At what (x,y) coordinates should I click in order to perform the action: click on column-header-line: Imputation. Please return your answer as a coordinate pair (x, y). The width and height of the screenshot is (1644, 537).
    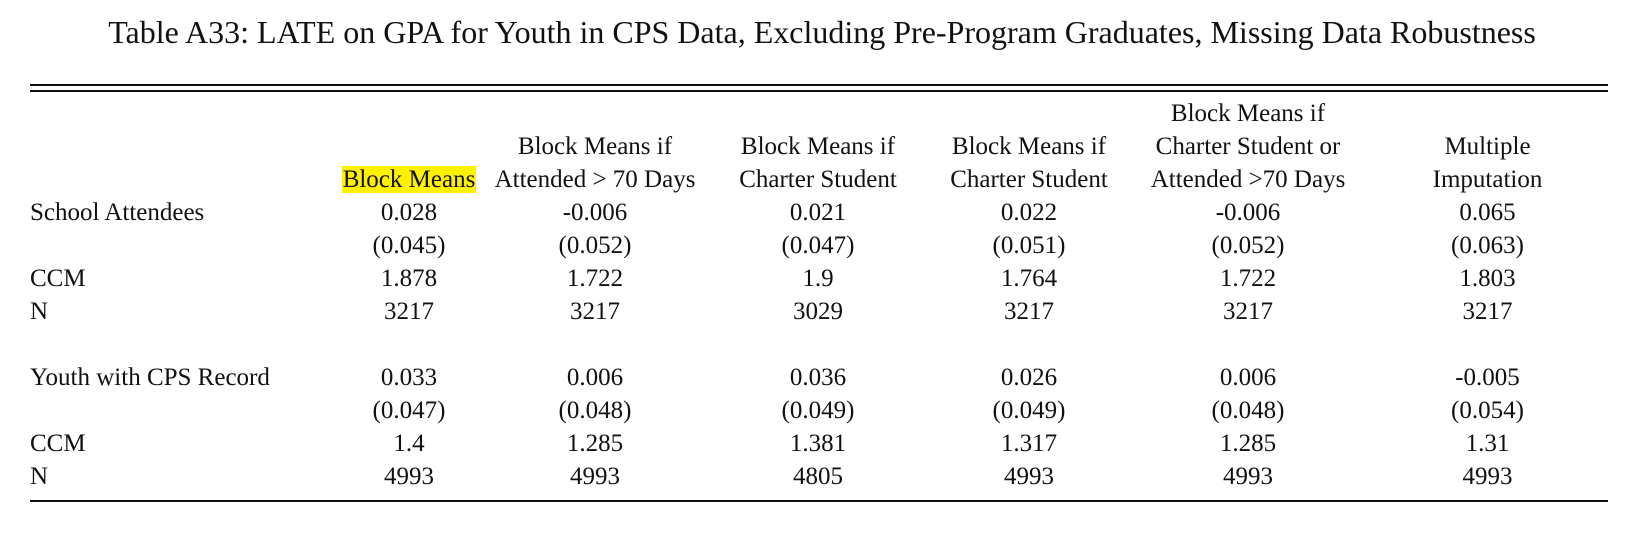
    Looking at the image, I should click on (1487, 179).